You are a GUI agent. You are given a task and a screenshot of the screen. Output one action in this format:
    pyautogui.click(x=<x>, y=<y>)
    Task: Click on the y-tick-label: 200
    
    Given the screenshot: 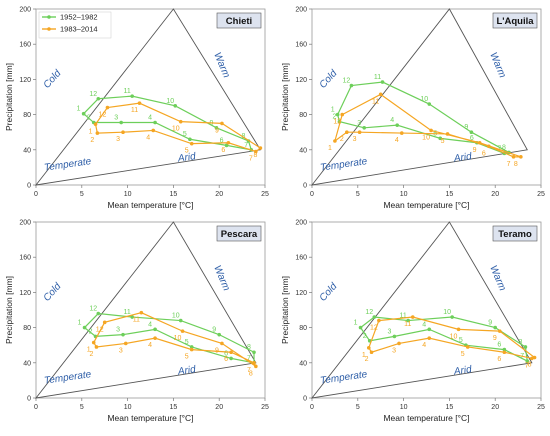 What is the action you would take?
    pyautogui.click(x=301, y=10)
    